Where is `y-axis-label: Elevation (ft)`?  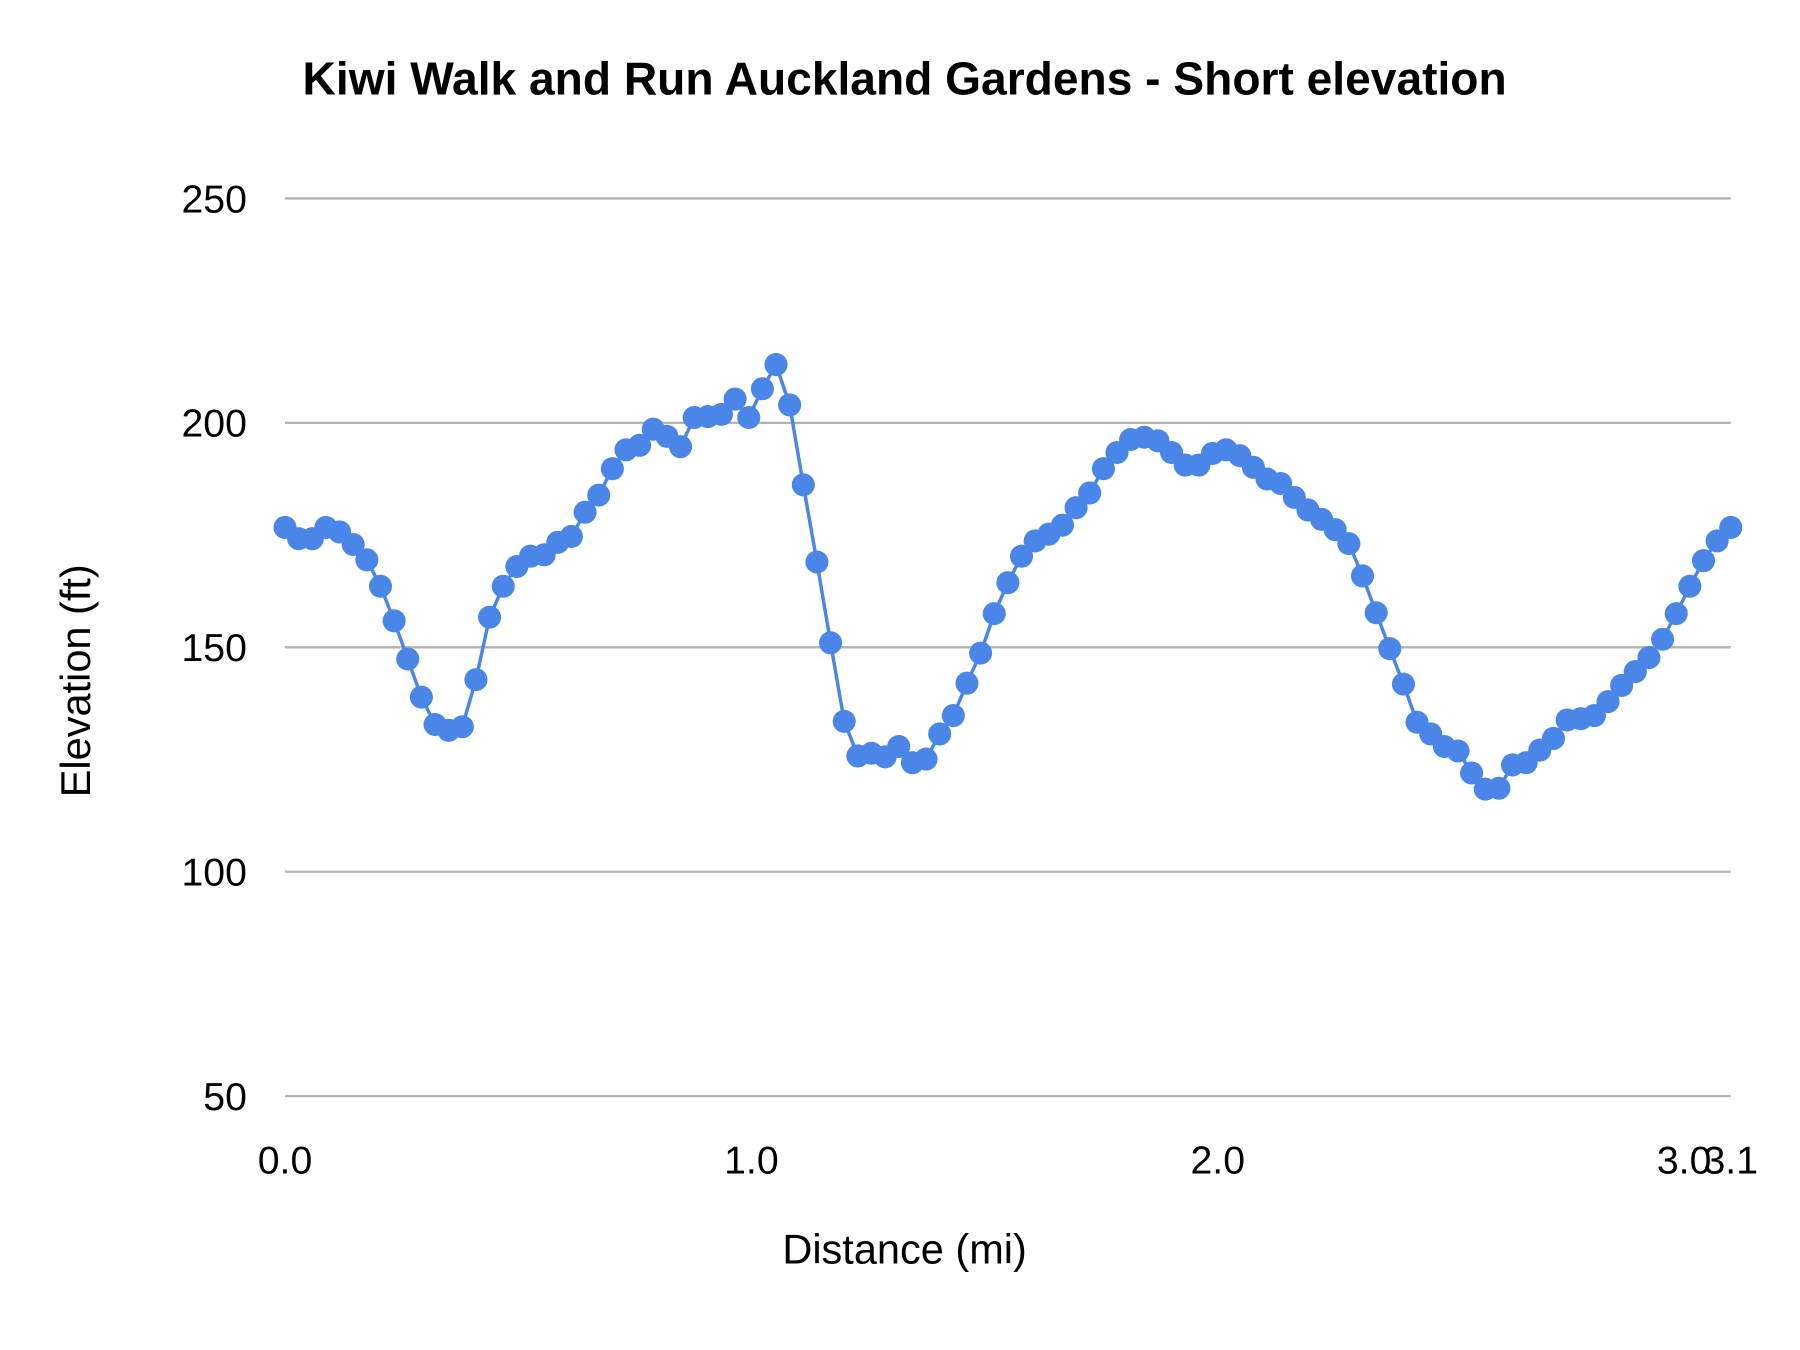
y-axis-label: Elevation (ft) is located at coordinates (75, 680).